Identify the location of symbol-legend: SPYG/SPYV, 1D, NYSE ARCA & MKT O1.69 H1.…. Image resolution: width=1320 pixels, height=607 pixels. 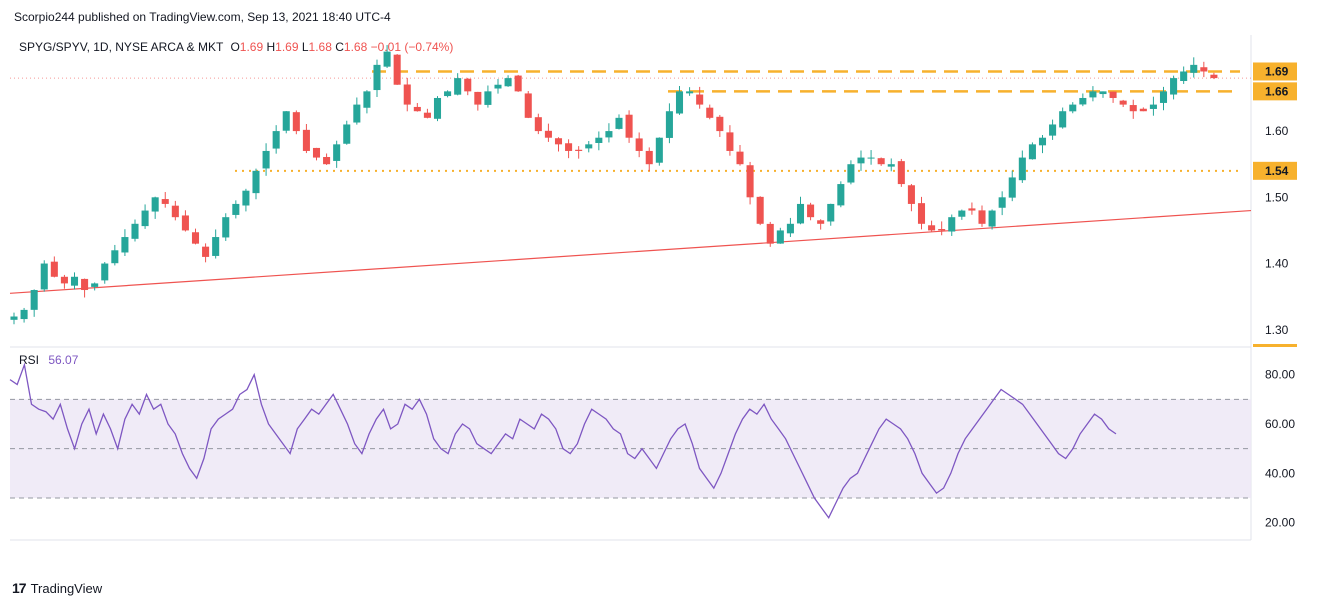
(236, 47).